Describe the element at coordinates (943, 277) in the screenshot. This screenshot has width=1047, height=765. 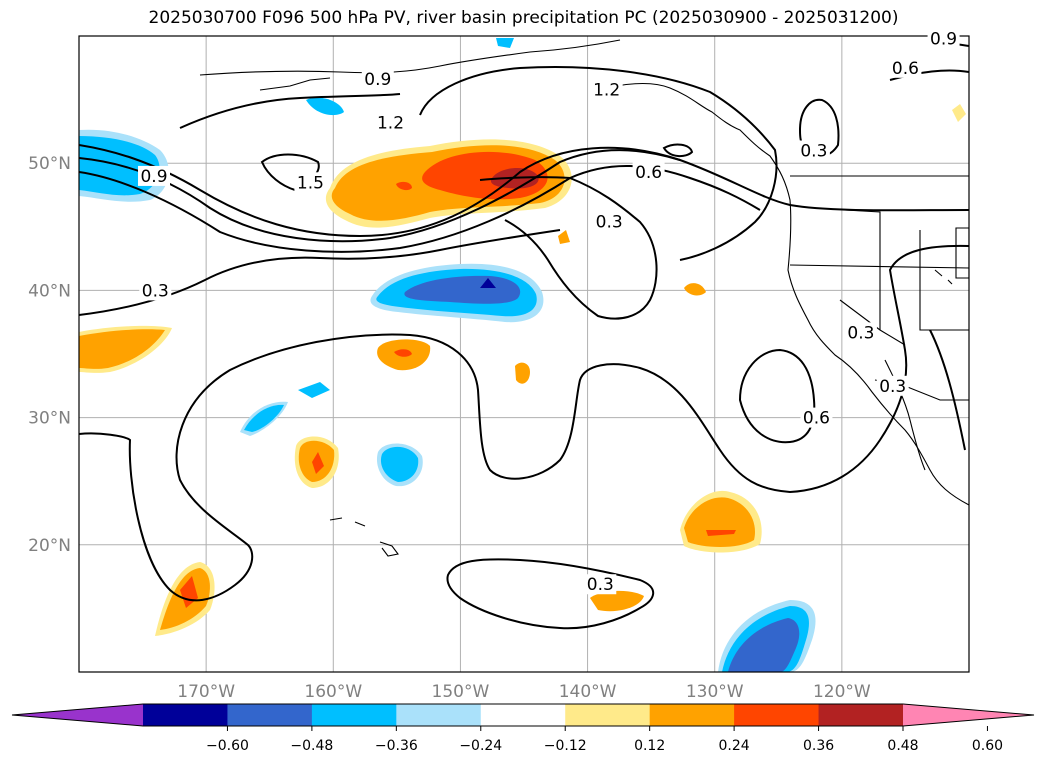
I see `island` at that location.